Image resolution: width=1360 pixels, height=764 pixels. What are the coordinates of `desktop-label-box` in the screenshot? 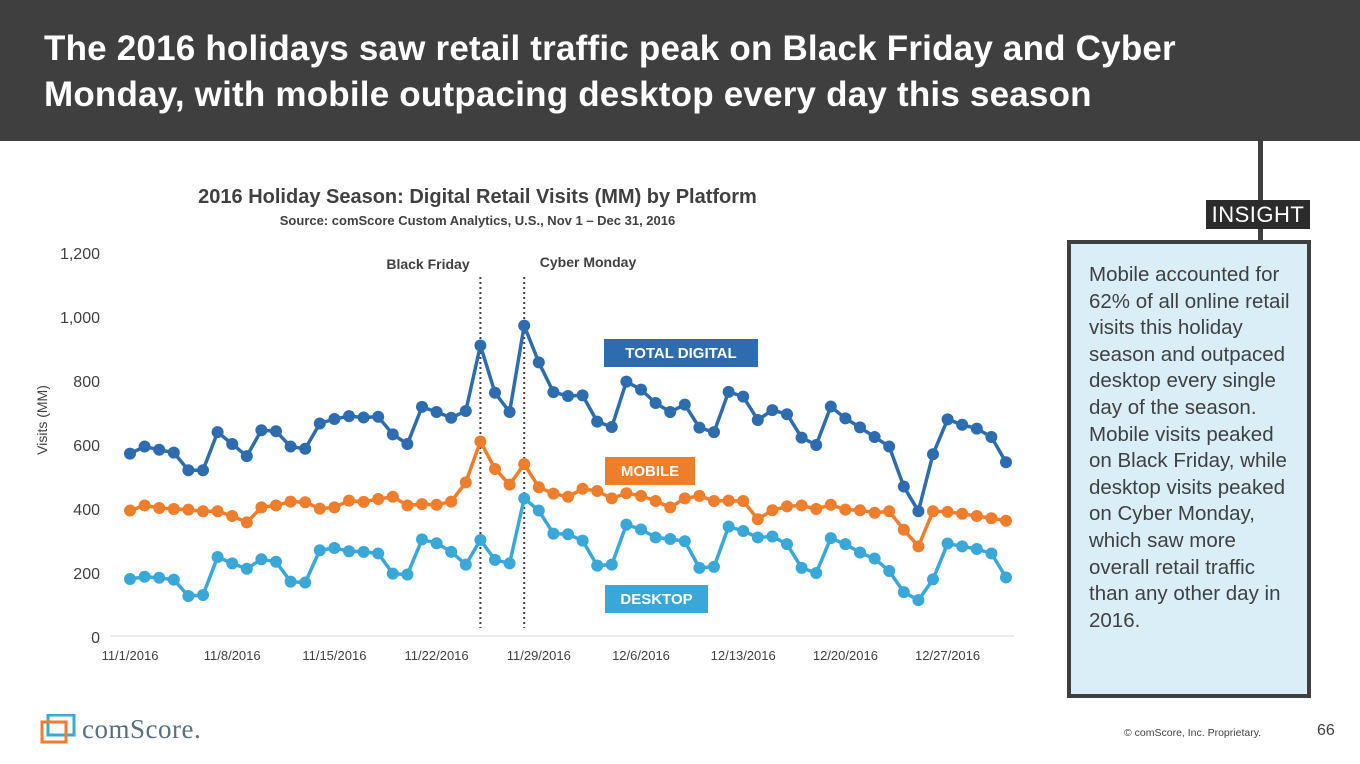 It's located at (656, 599).